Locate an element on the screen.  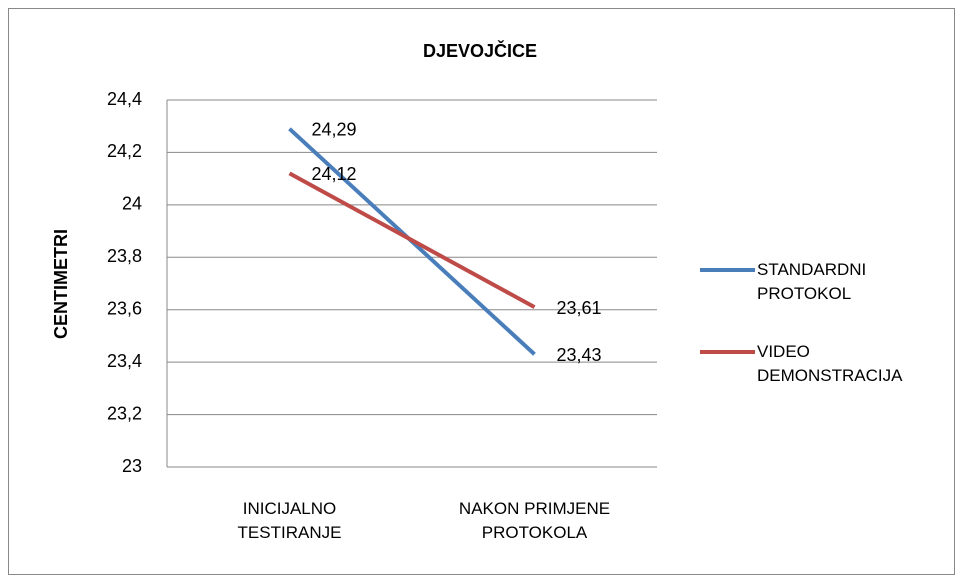
y-tick-label: 23 is located at coordinates (132, 466).